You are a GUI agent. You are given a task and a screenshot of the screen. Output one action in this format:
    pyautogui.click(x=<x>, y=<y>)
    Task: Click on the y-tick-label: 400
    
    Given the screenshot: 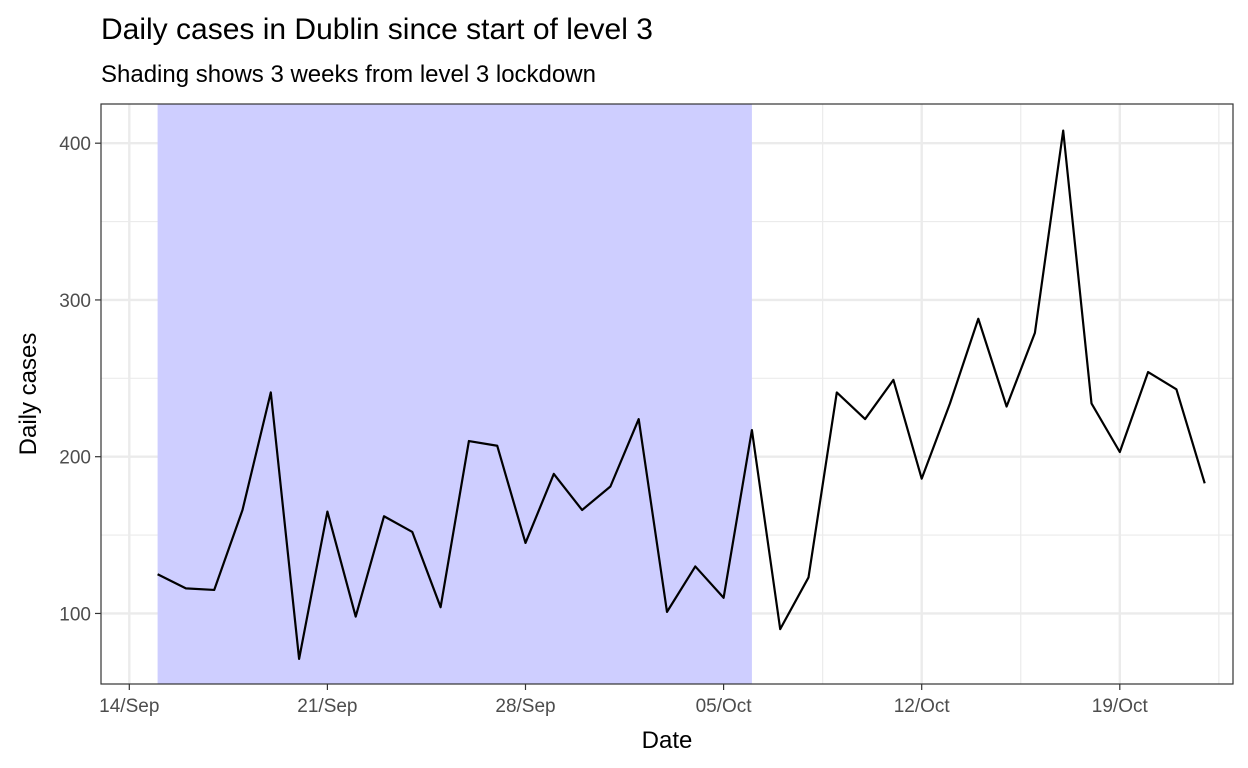 What is the action you would take?
    pyautogui.click(x=75, y=144)
    